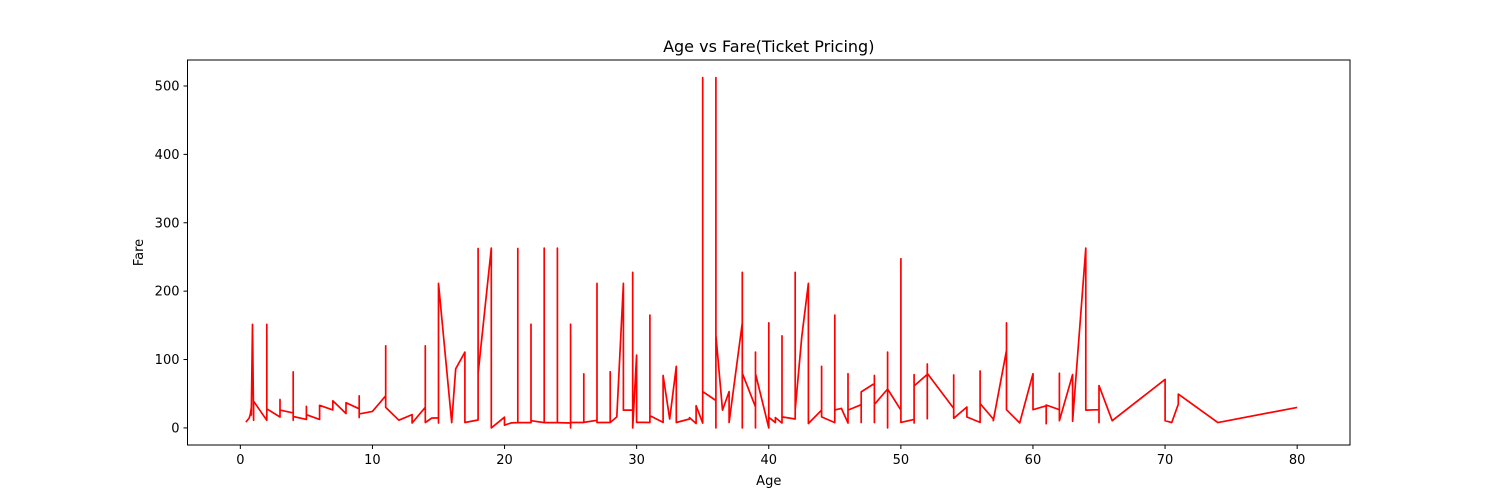 The height and width of the screenshot is (504, 1500). Describe the element at coordinates (167, 155) in the screenshot. I see `y-tick-label: 400` at that location.